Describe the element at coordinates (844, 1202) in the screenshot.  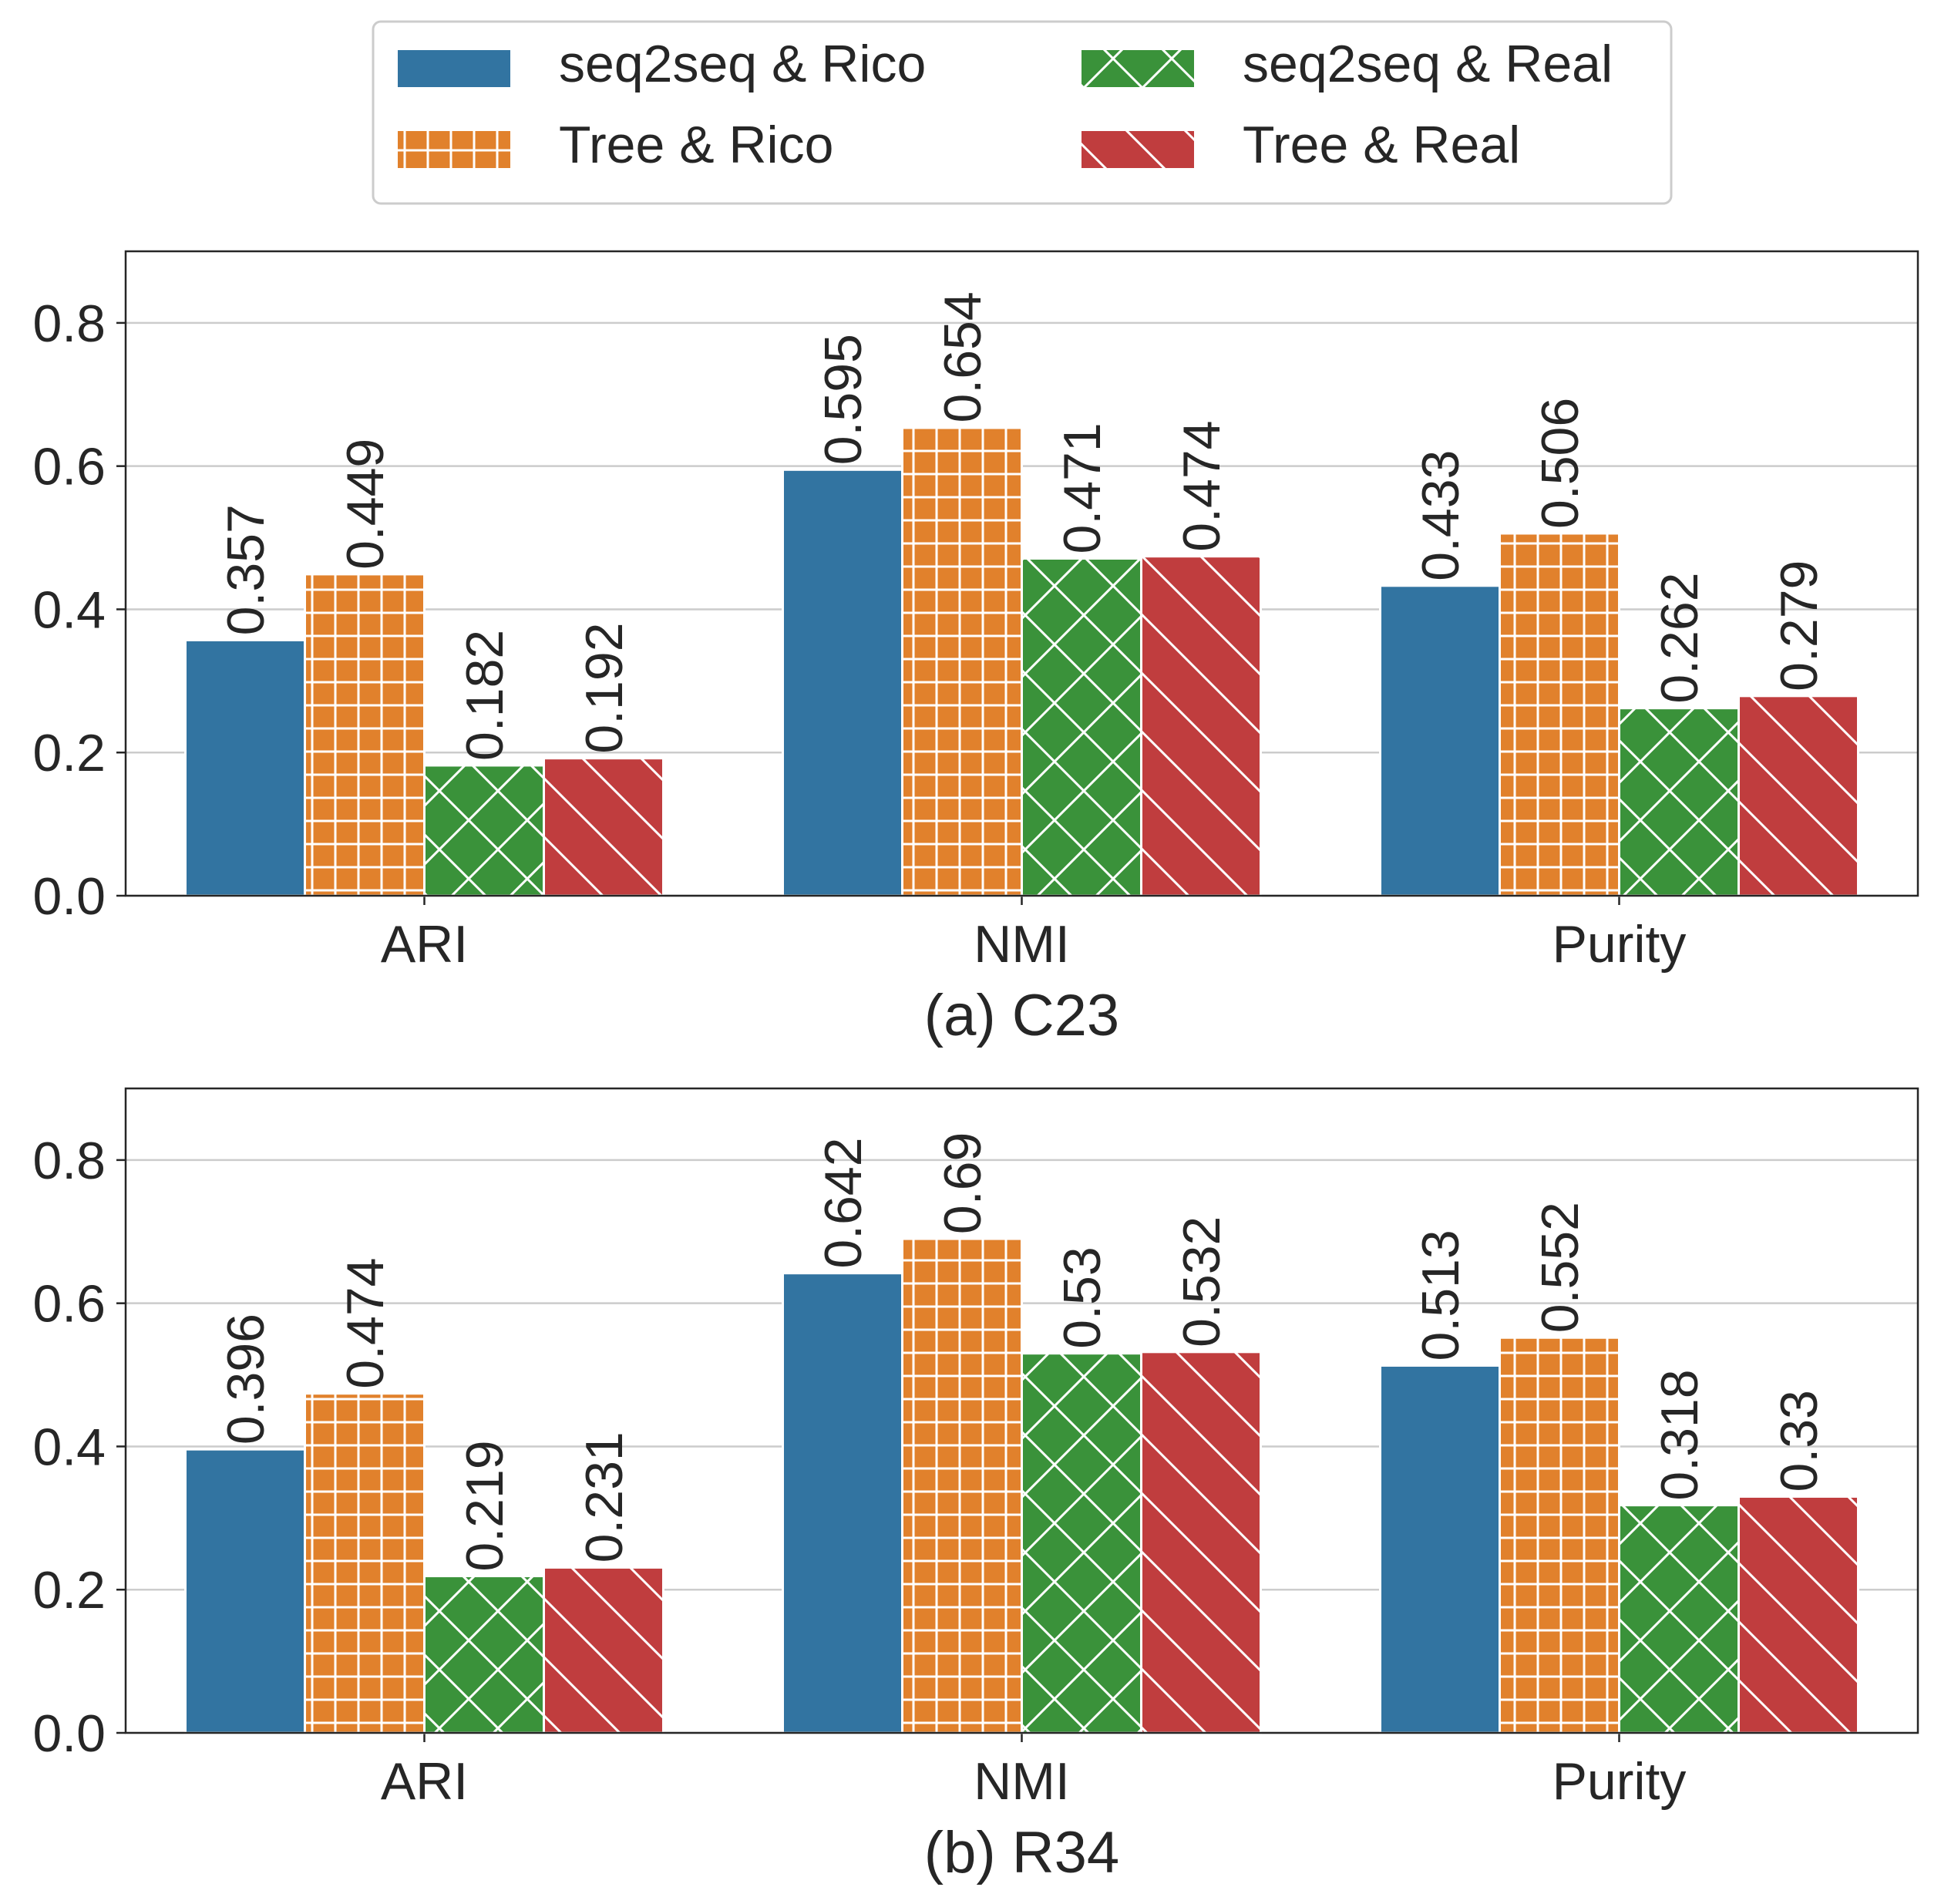
I see `bar-value-label: 0.642` at that location.